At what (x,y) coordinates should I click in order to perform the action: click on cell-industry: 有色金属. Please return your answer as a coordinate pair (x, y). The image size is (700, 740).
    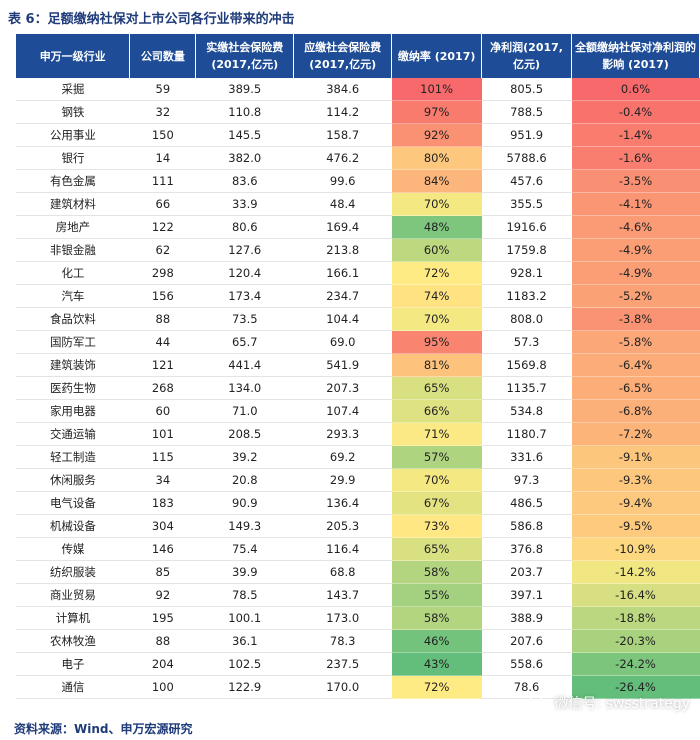
    Looking at the image, I should click on (73, 181).